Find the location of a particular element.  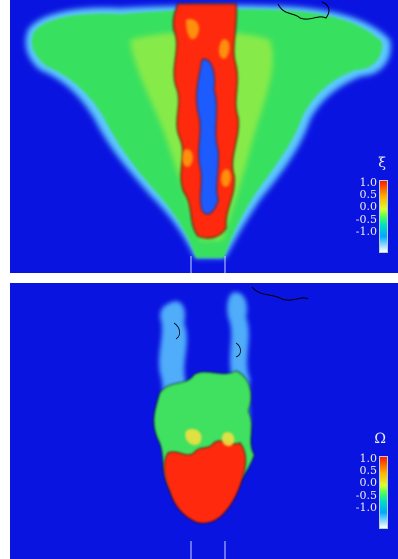

colorbar-omega: Ω 1.0 0.5 0.0 -0.5 -1.0 is located at coordinates (372, 481).